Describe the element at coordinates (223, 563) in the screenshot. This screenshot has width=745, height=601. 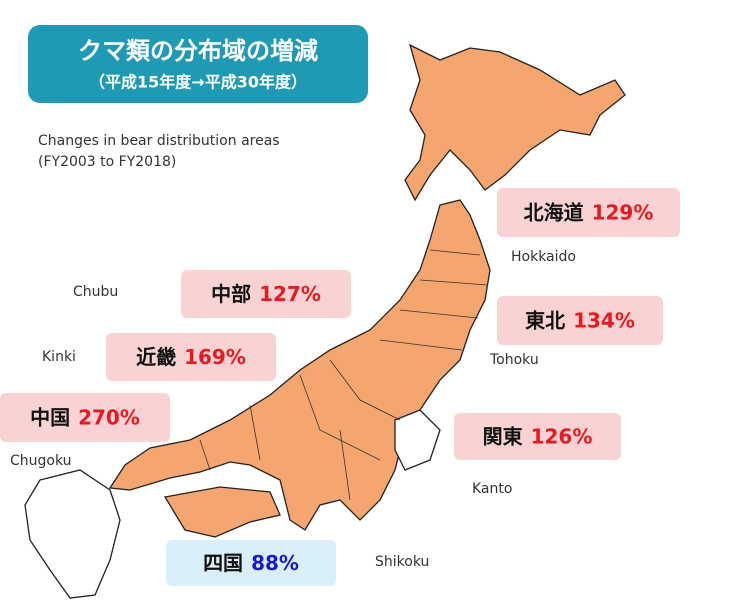
I see `region-name-ja: 四国` at that location.